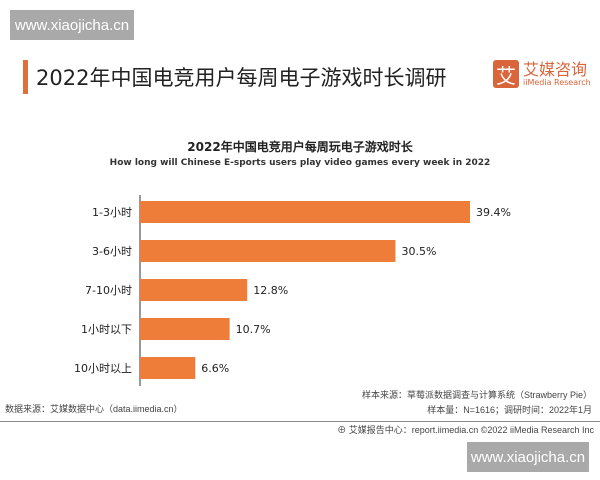 The height and width of the screenshot is (480, 600). I want to click on sample-size: 样本量：N=1616；调研时间：2022年1月, so click(509, 410).